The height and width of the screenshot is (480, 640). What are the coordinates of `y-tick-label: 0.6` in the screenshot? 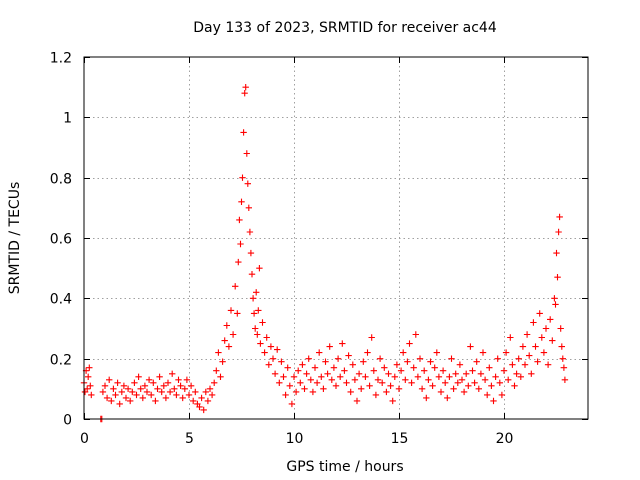 It's located at (61, 240).